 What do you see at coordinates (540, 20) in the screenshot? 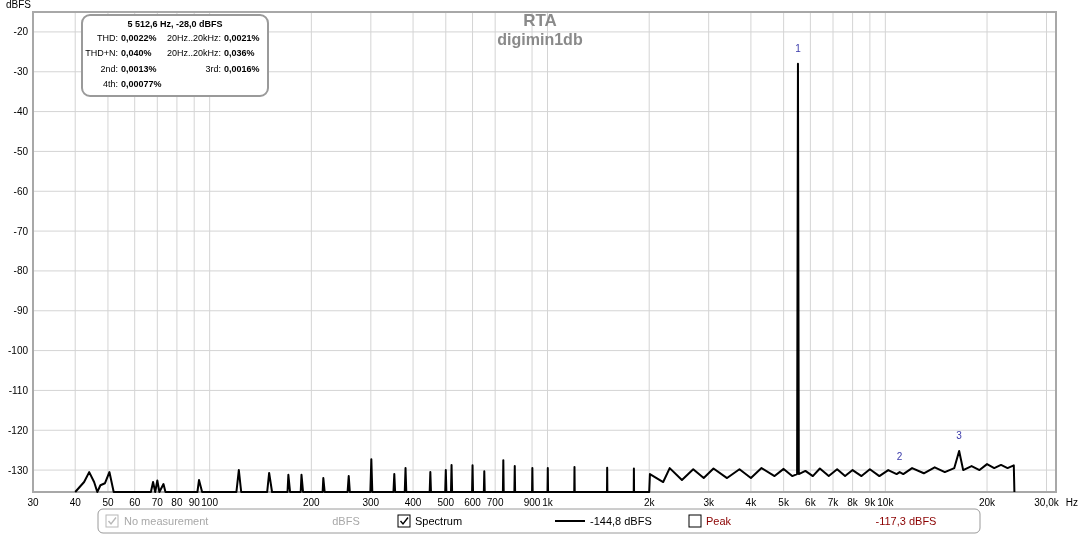
I see `chart-title: RTA` at bounding box center [540, 20].